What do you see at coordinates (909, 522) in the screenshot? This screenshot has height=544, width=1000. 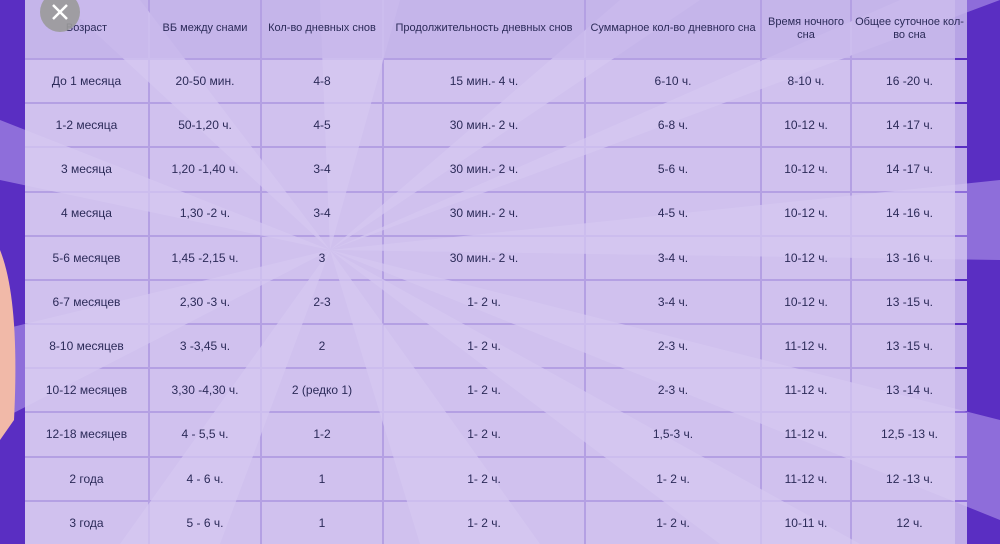 I see `table-cell: 12 ч.` at bounding box center [909, 522].